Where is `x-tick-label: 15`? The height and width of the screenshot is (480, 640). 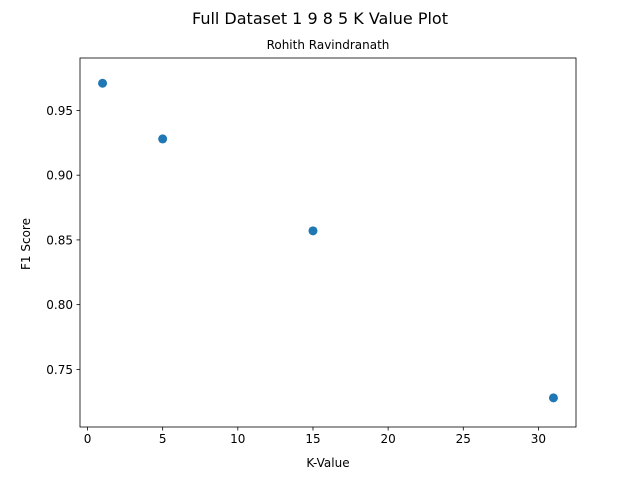
x-tick-label: 15 is located at coordinates (312, 439).